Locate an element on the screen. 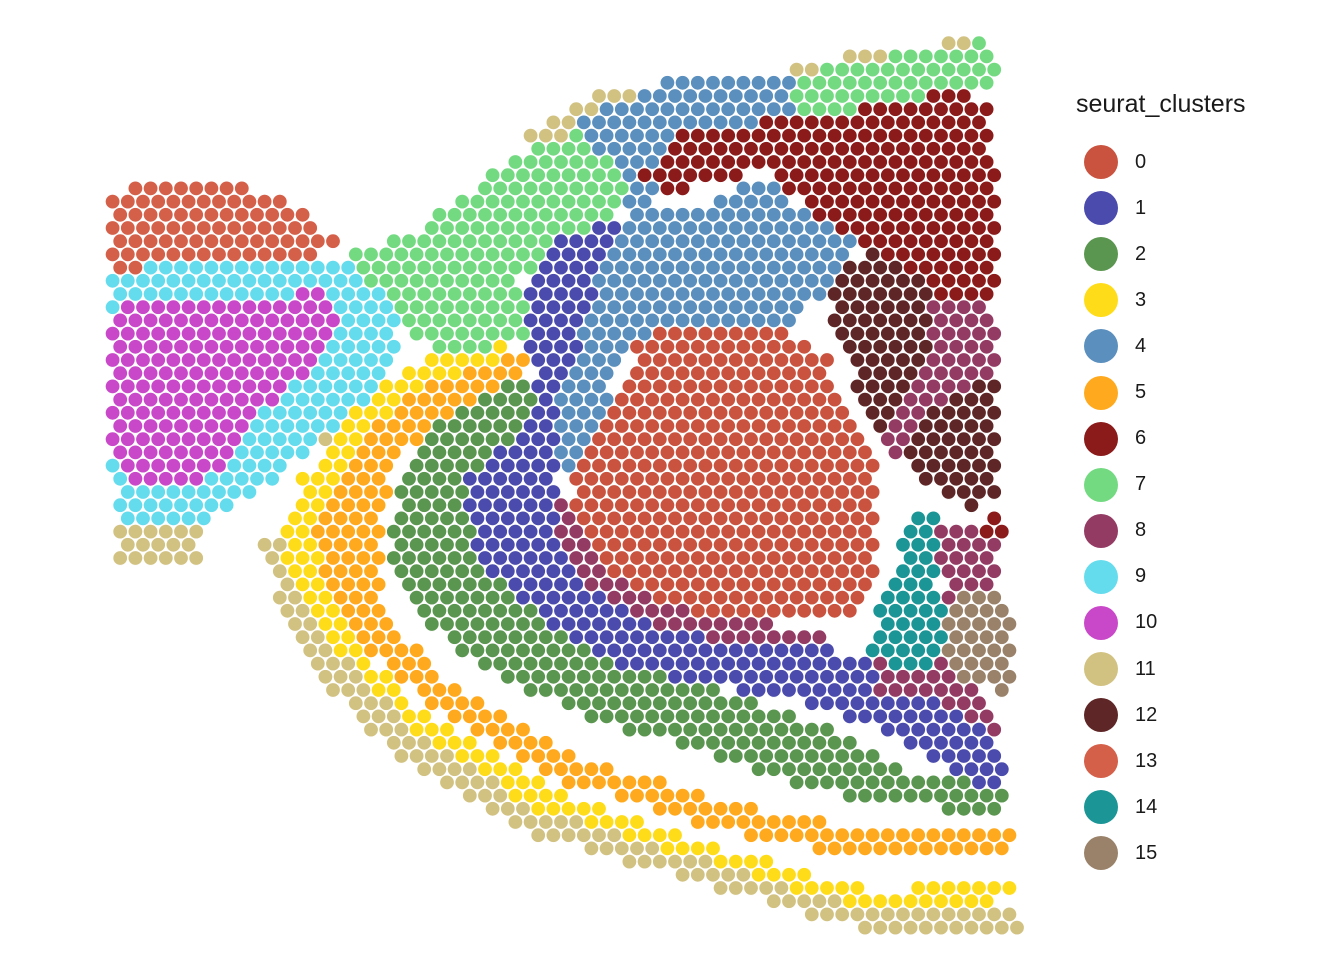 This screenshot has height=960, width=1344. legend-label: 3 is located at coordinates (1141, 299).